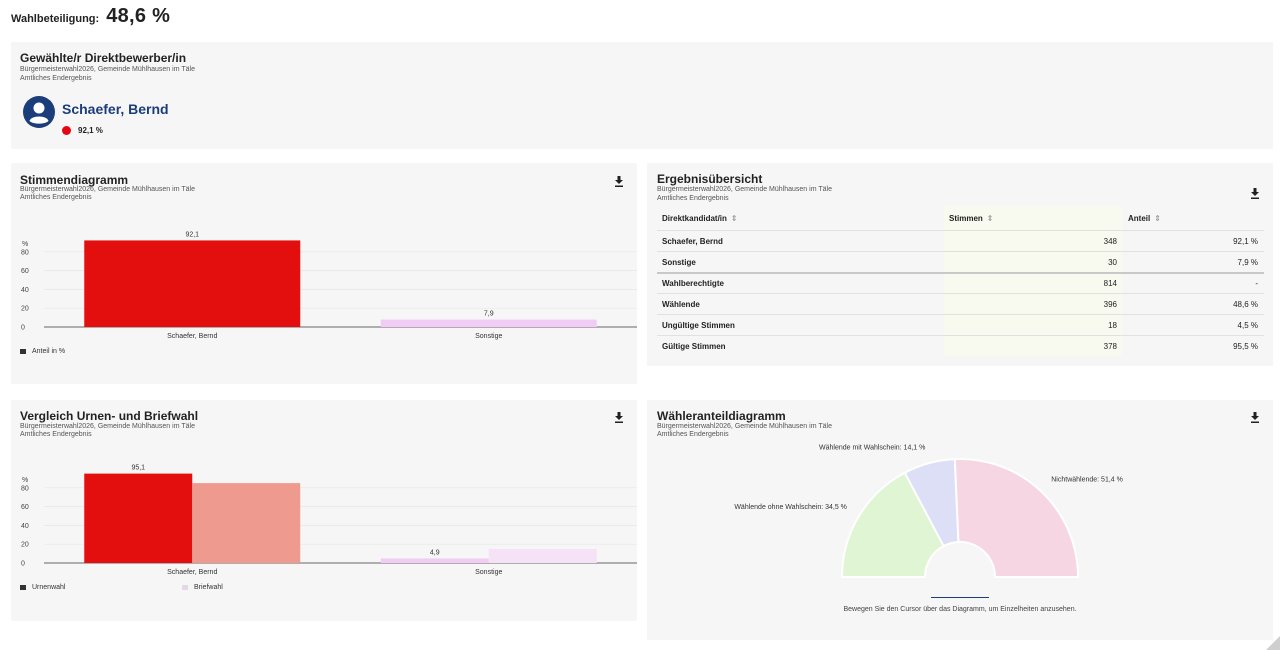 This screenshot has width=1280, height=650. Describe the element at coordinates (960, 345) in the screenshot. I see `table-row: Gültige Stimmen 378 95,5 %` at that location.